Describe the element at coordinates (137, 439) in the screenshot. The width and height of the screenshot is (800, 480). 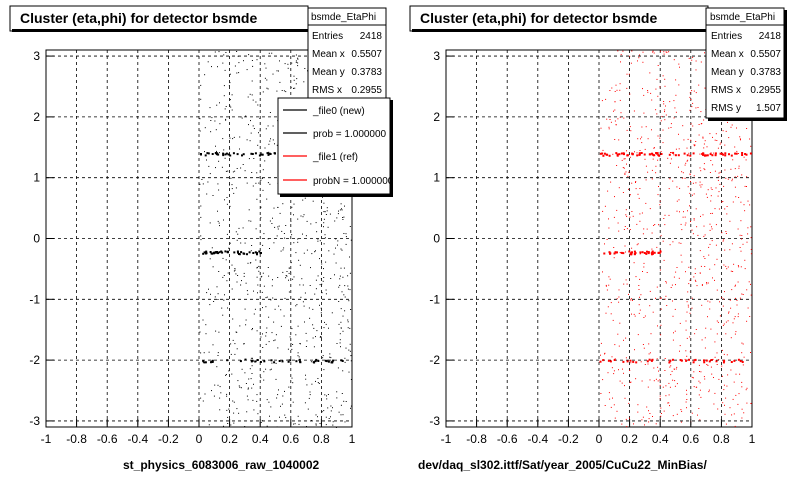
I see `x-tick-label: -0.4` at that location.